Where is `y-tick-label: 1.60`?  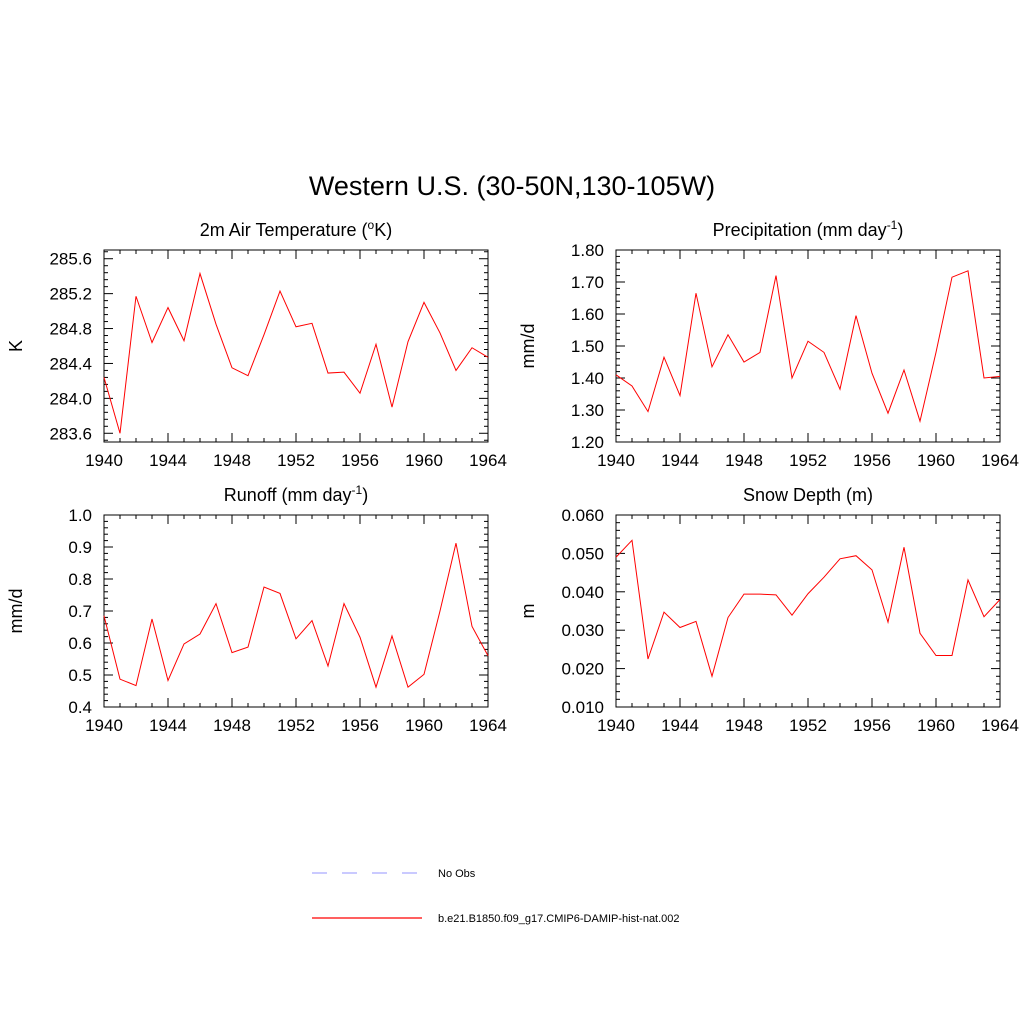 y-tick-label: 1.60 is located at coordinates (587, 314).